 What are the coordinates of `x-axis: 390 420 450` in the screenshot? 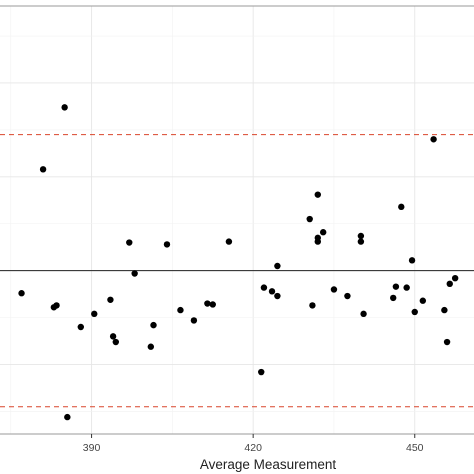 It's located at (253, 444).